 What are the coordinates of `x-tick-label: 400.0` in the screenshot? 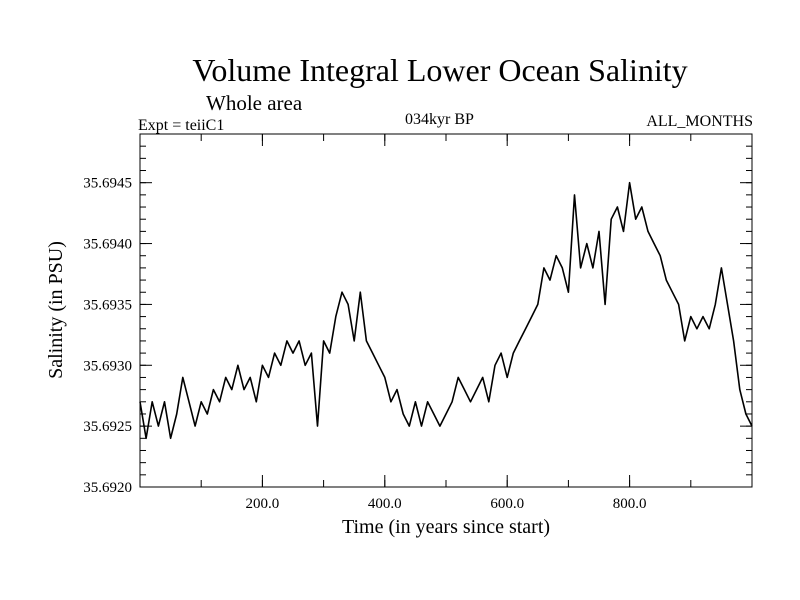 It's located at (385, 504).